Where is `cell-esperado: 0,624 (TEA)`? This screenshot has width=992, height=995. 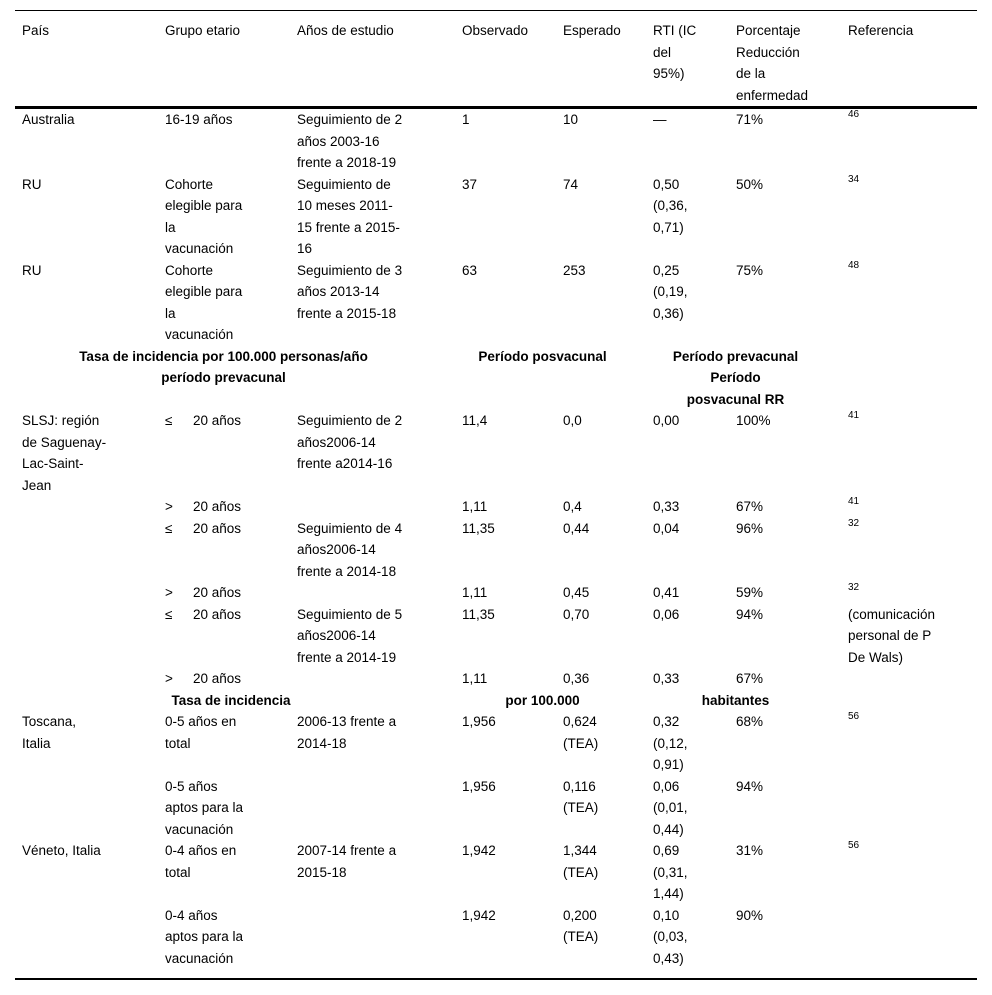 cell-esperado: 0,624 (TEA) is located at coordinates (581, 732).